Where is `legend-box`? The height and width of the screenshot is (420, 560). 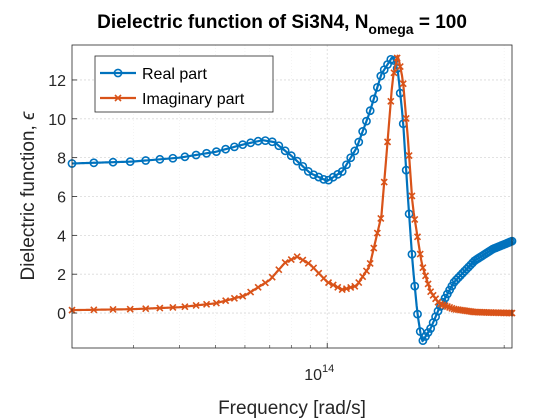
legend-box is located at coordinates (184, 84).